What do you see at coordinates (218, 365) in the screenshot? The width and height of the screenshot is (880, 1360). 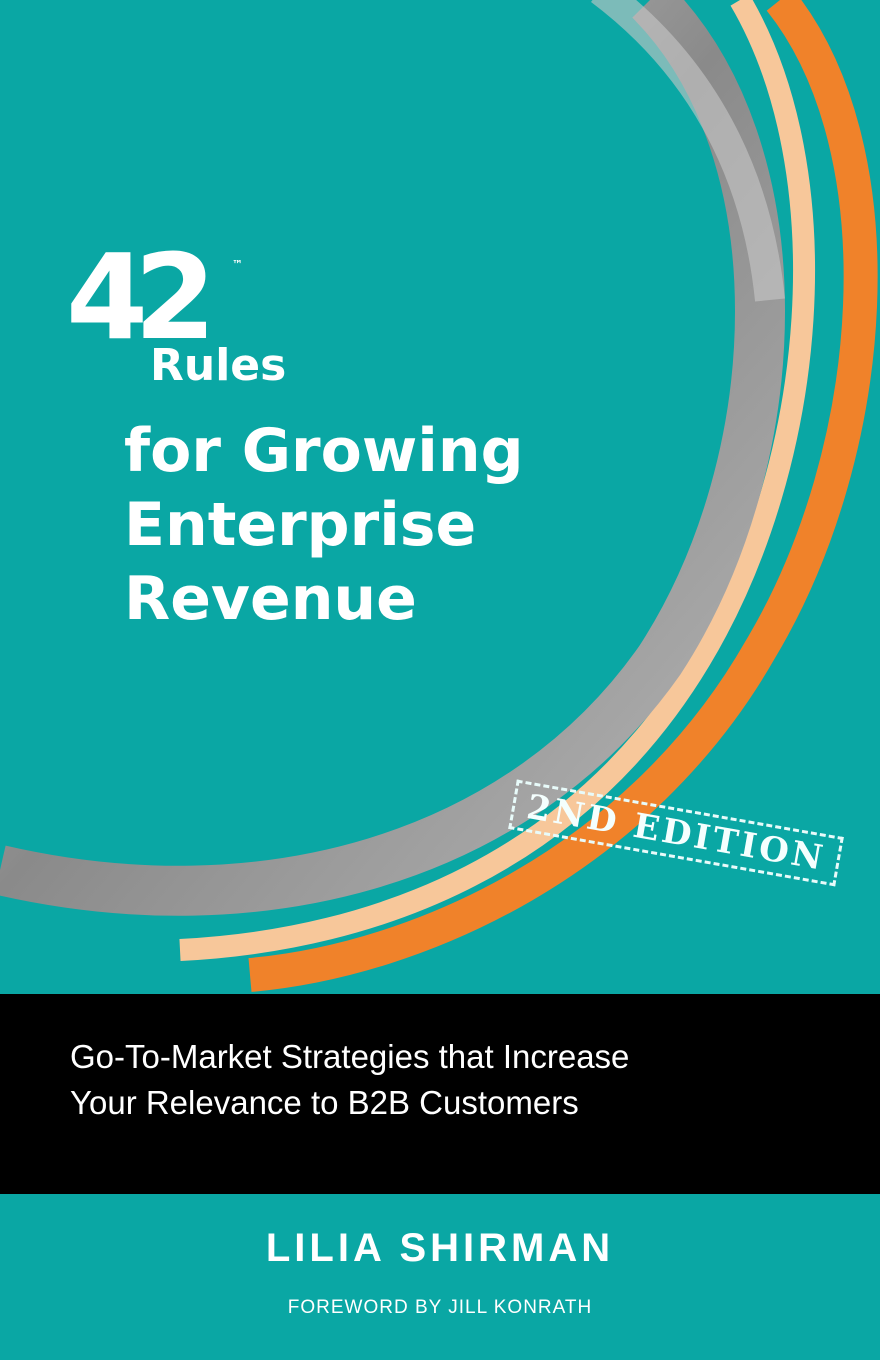 I see `series-rules-label: Rules` at bounding box center [218, 365].